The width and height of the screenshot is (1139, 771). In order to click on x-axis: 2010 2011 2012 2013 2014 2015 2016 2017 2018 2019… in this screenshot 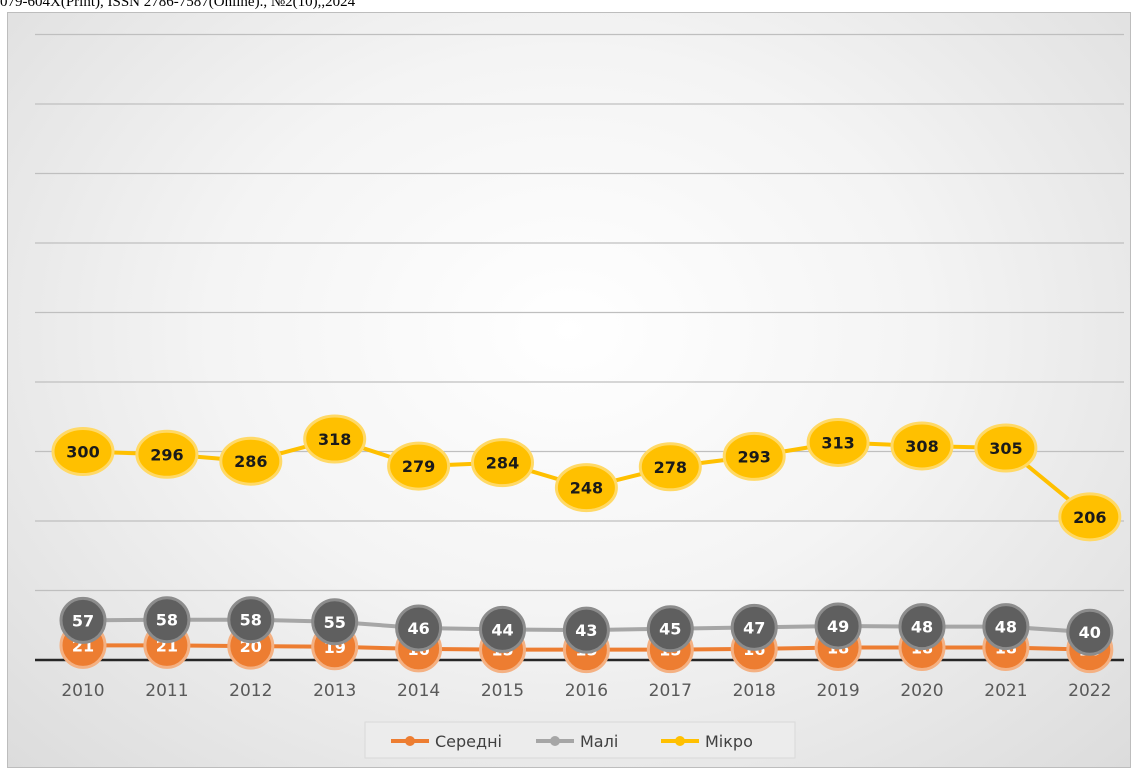, I will do `click(579, 679)`.